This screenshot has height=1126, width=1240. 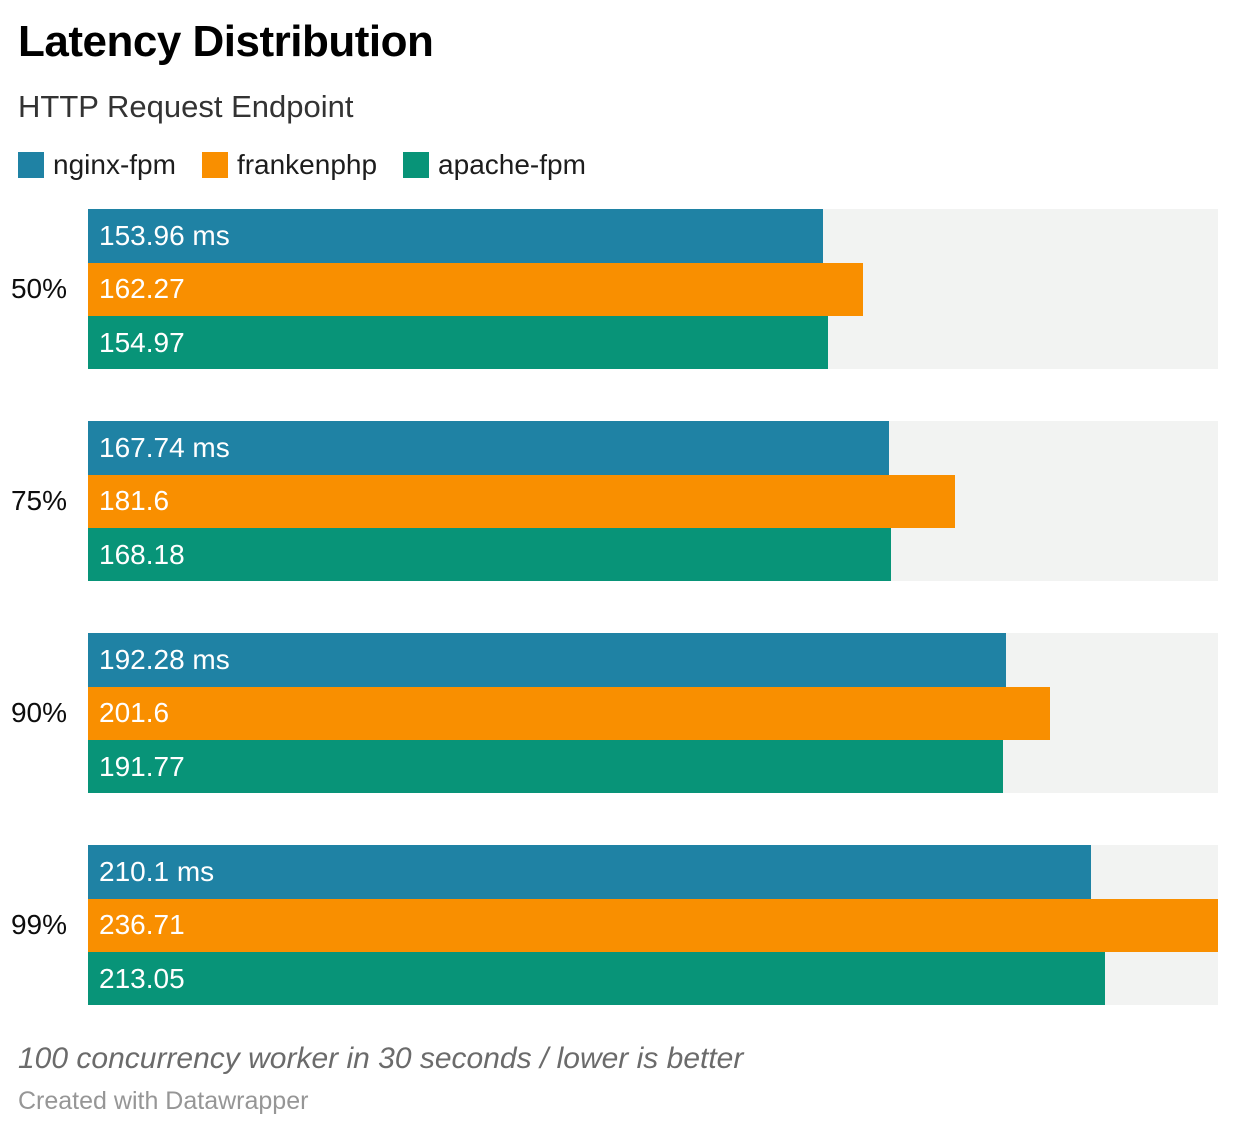 I want to click on bar-row: 162.27, so click(x=653, y=289).